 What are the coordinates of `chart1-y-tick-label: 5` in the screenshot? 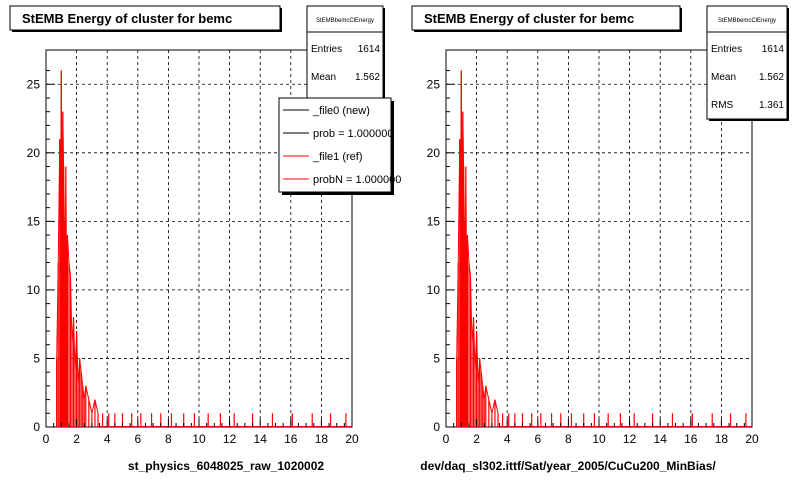 It's located at (36, 358).